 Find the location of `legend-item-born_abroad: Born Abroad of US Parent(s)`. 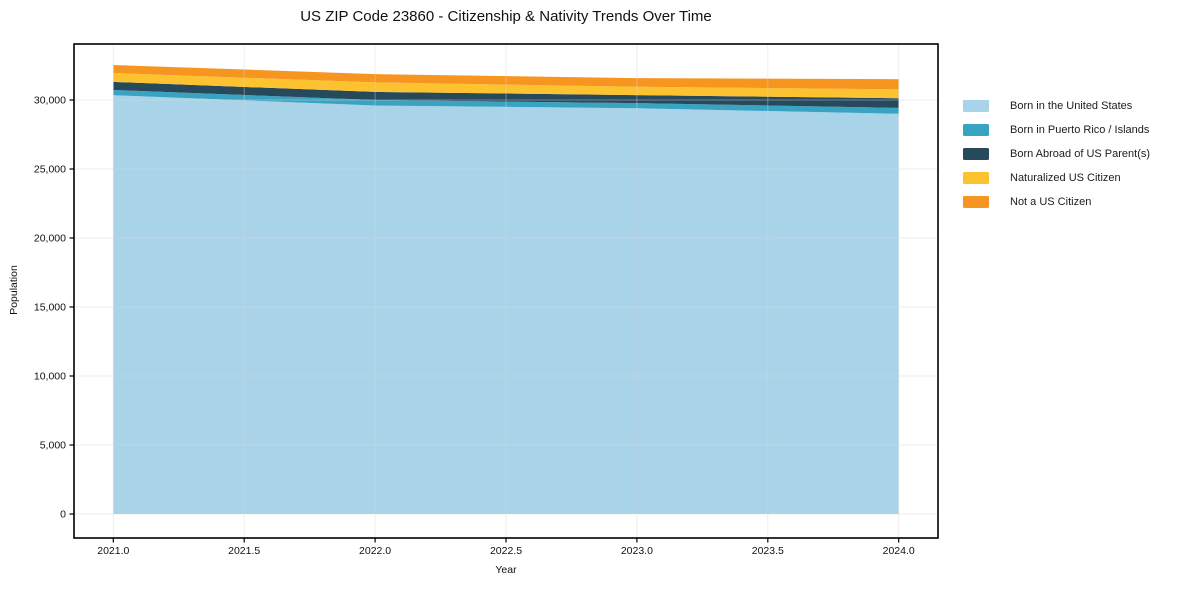

legend-item-born_abroad: Born Abroad of US Parent(s) is located at coordinates (1056, 154).